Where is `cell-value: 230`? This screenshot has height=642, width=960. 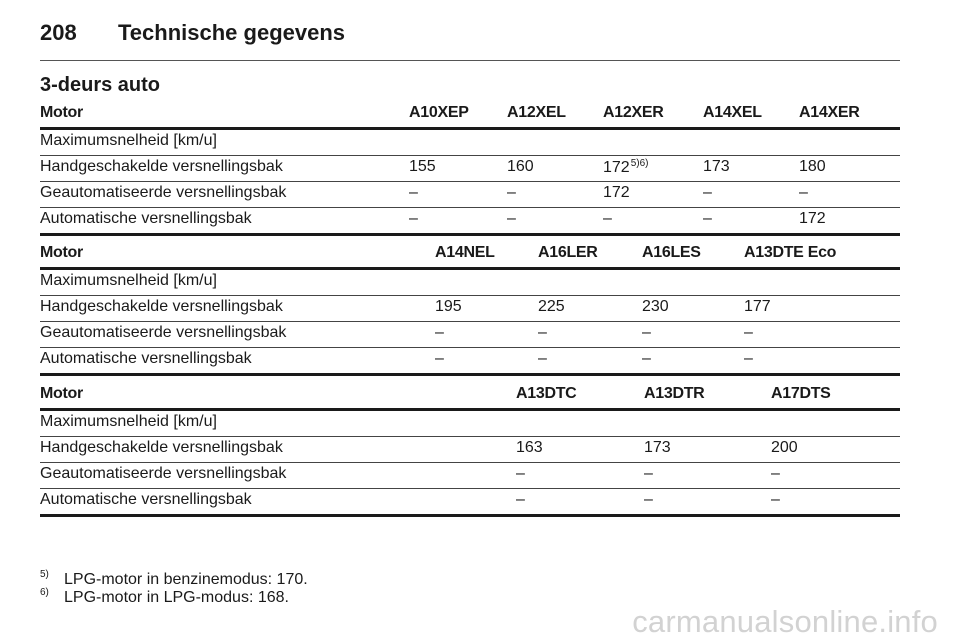
cell-value: 230 is located at coordinates (655, 306).